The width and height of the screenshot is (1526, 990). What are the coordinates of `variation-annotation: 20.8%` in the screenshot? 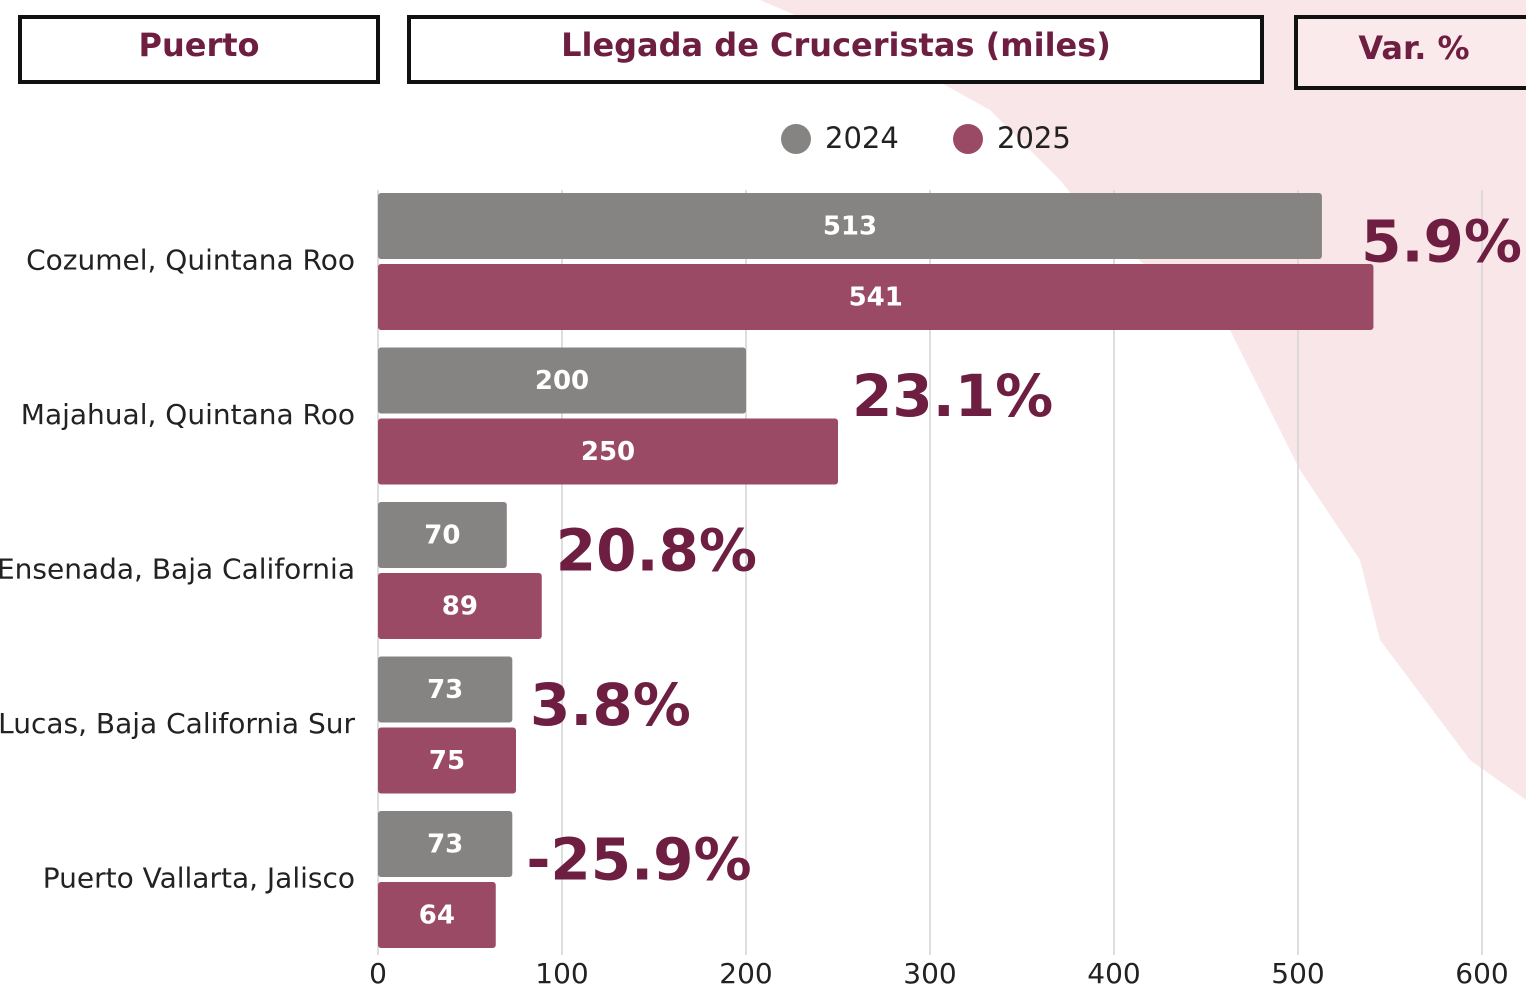 It's located at (656, 551).